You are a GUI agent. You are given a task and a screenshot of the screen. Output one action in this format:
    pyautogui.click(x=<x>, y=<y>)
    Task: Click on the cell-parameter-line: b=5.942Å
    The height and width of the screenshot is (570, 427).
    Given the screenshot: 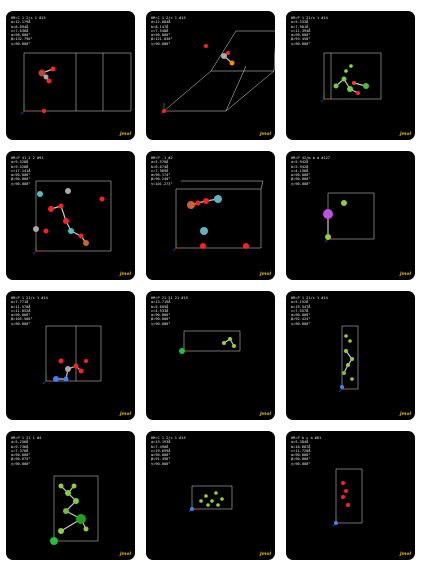 What is the action you would take?
    pyautogui.click(x=300, y=166)
    